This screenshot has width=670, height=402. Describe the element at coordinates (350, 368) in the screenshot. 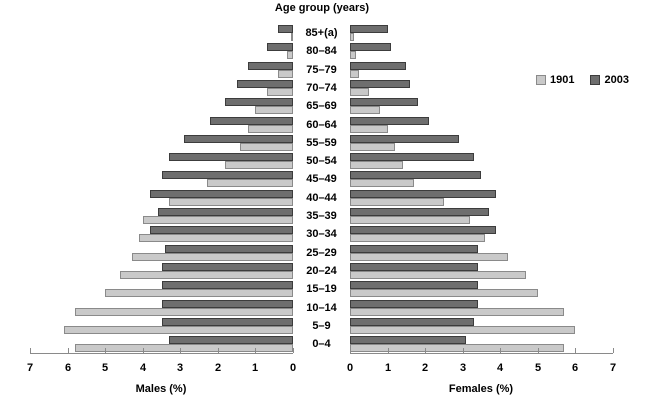

I see `females-axis-tick-label: 0` at that location.